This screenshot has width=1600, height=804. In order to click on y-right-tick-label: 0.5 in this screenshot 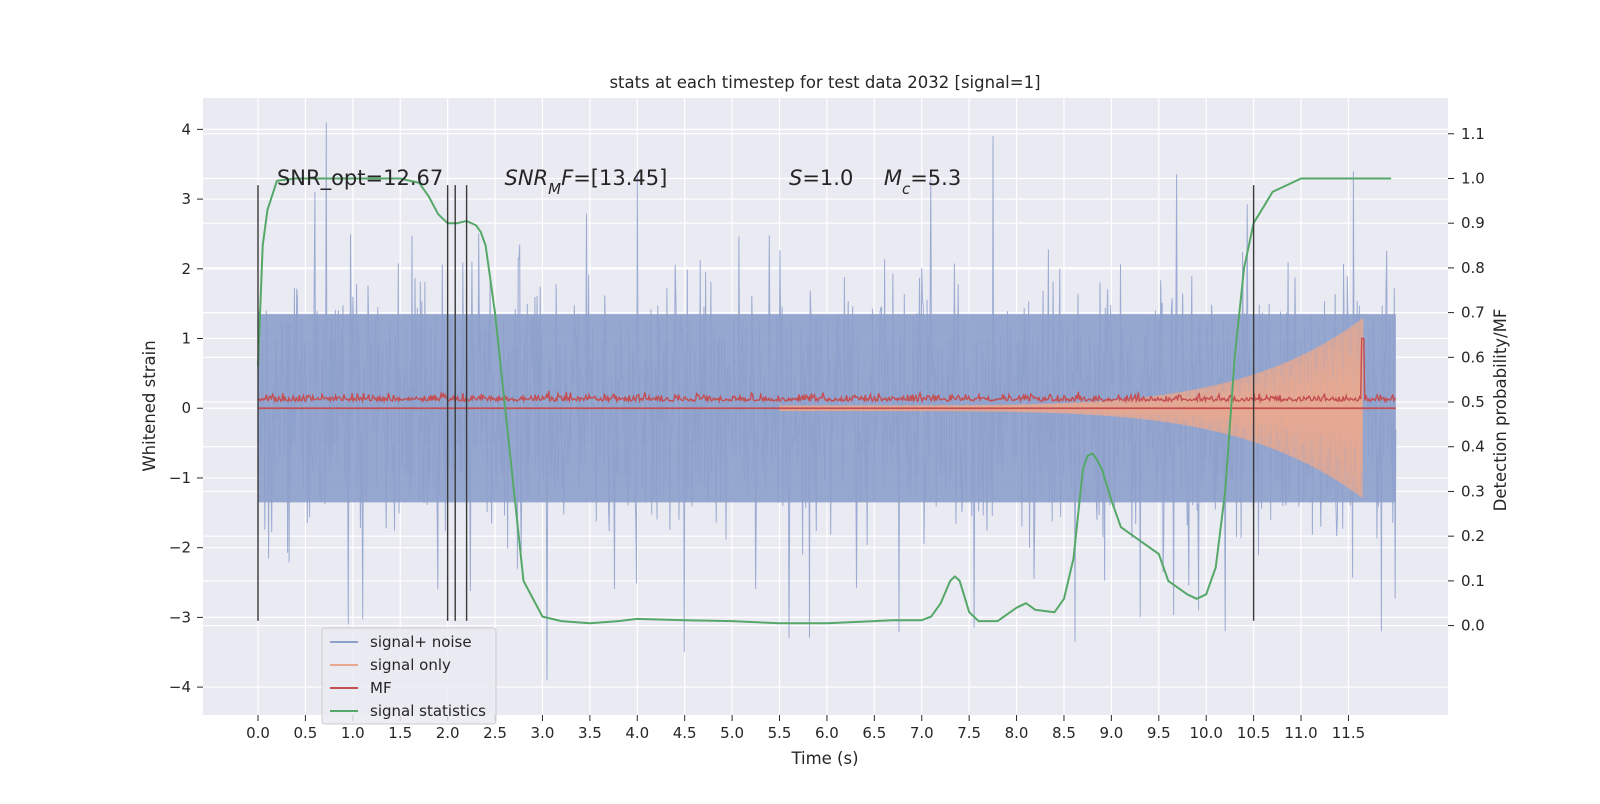, I will do `click(1473, 402)`.